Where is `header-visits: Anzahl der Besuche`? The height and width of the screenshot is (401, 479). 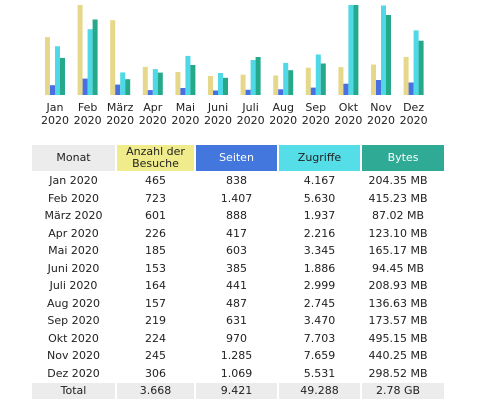 header-visits: Anzahl der Besuche is located at coordinates (155, 158).